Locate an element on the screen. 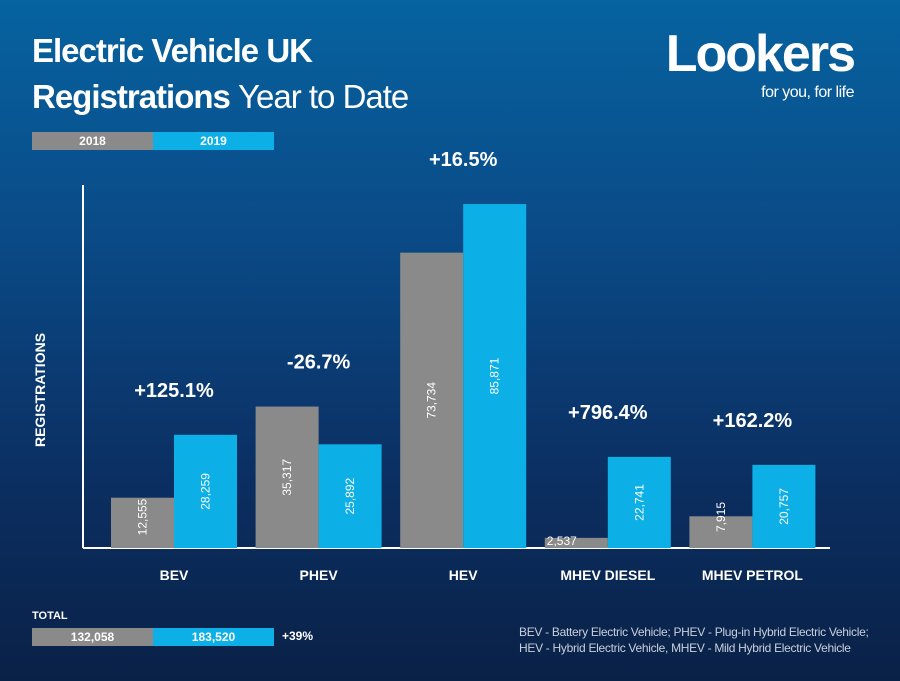 Image resolution: width=900 pixels, height=681 pixels. bar-2018-phev is located at coordinates (287, 477).